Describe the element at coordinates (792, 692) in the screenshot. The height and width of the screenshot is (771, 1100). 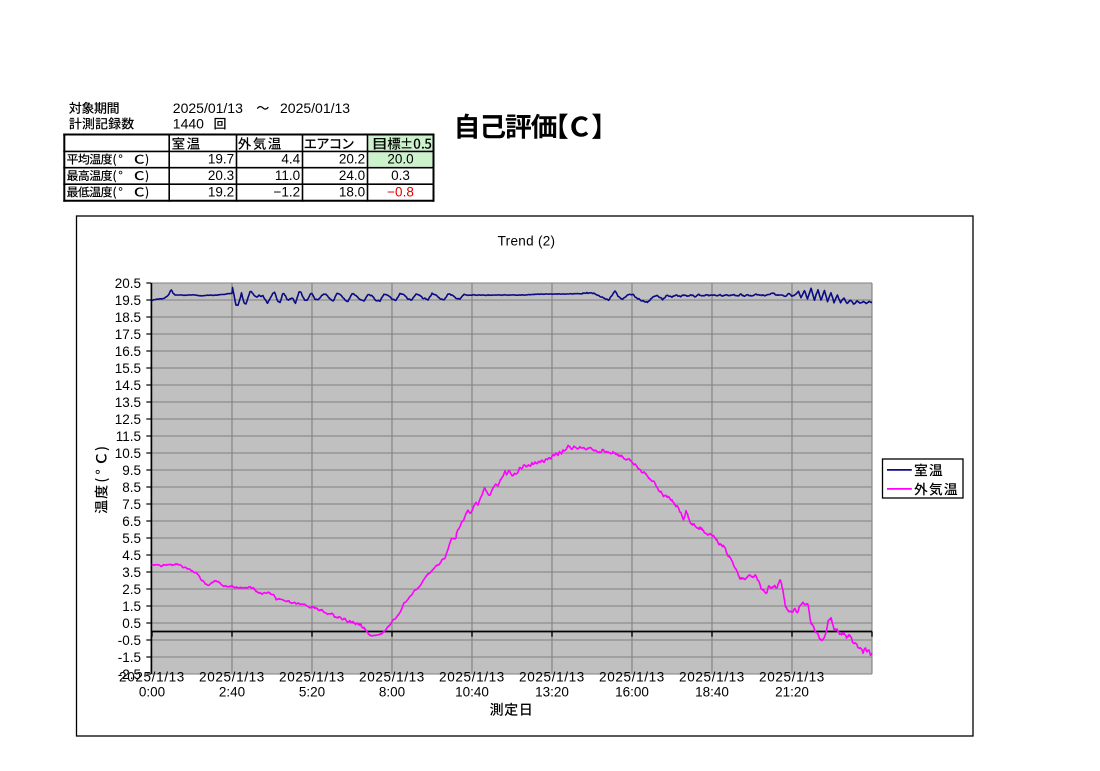
I see `svg-text: 21:20` at that location.